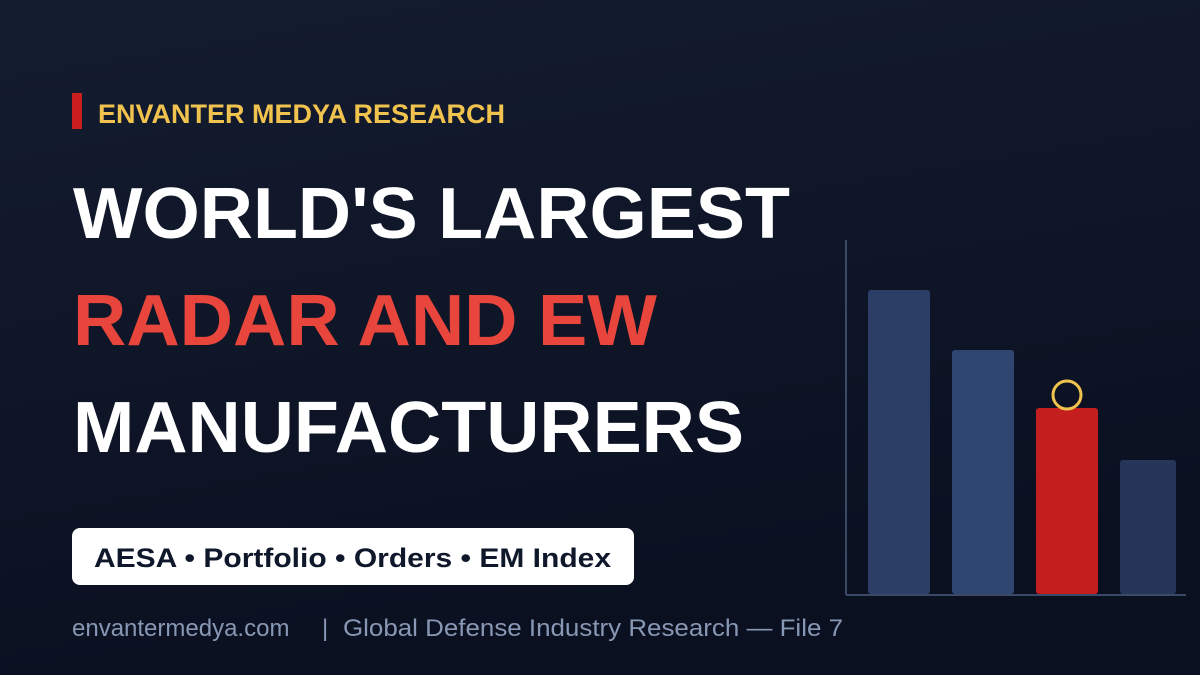 This screenshot has width=1200, height=675. Describe the element at coordinates (1015, 418) in the screenshot. I see `decorative-chart` at that location.